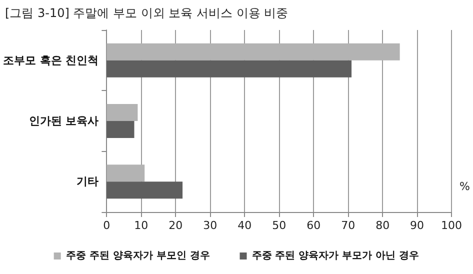  What do you see at coordinates (465, 186) in the screenshot?
I see `x-axis-title: %` at bounding box center [465, 186].